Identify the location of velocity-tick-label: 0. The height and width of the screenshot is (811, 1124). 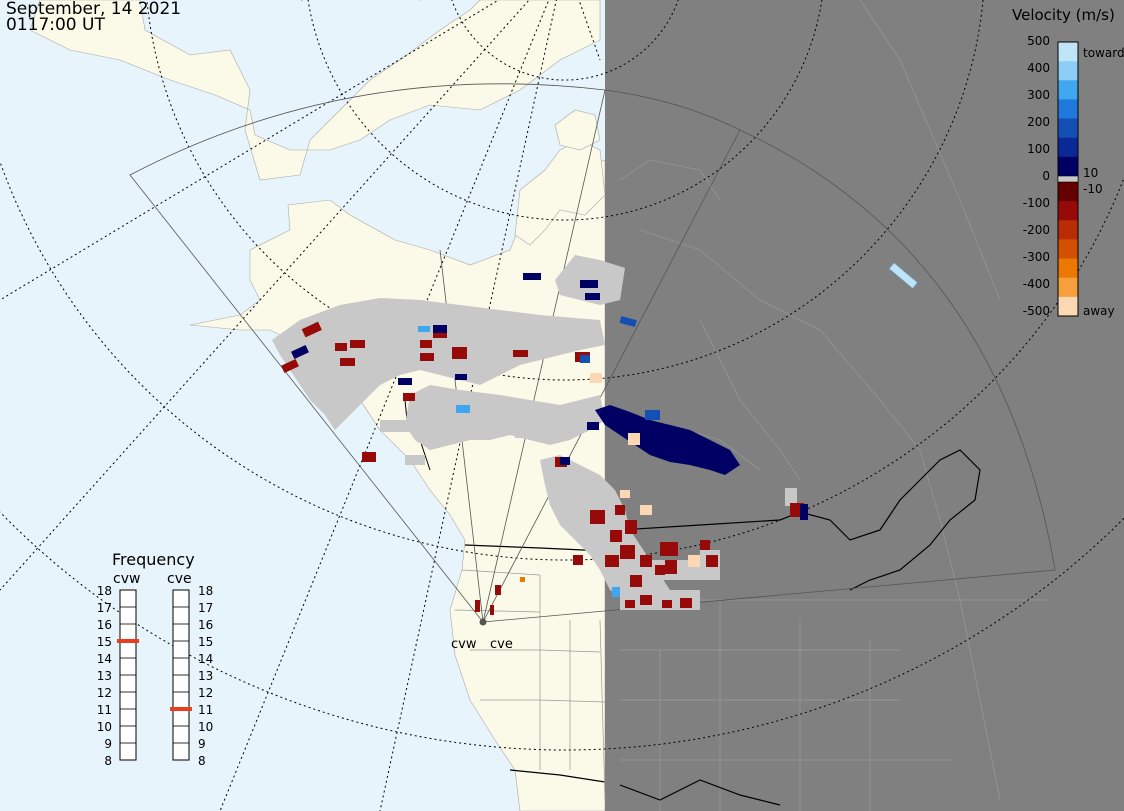
(1046, 176).